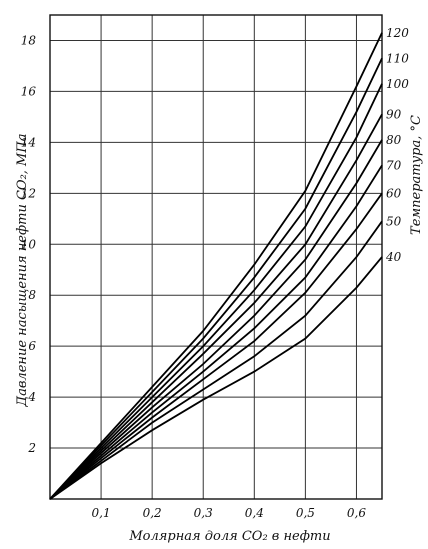  Describe the element at coordinates (229, 513) in the screenshot. I see `x-tick-labels: 0,1 0,2 0,3 0,4 0,5 0,6` at that location.